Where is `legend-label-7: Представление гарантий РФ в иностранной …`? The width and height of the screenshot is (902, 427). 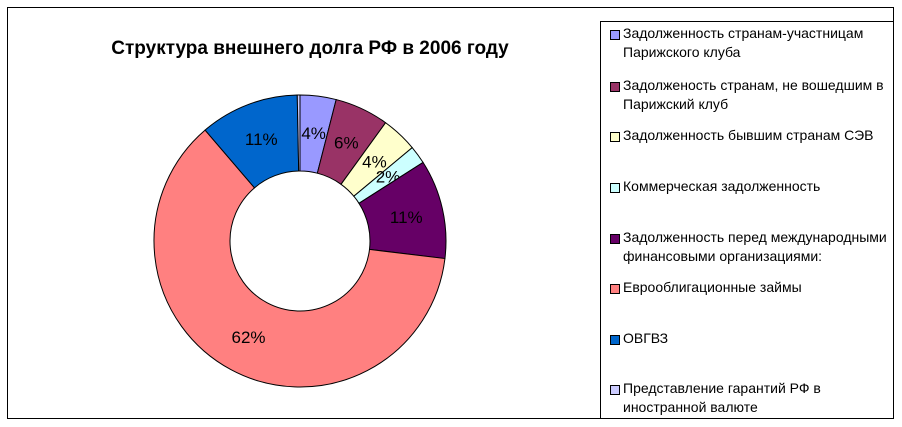
legend-label-7: Представление гарантий РФ в иностранной … is located at coordinates (722, 397).